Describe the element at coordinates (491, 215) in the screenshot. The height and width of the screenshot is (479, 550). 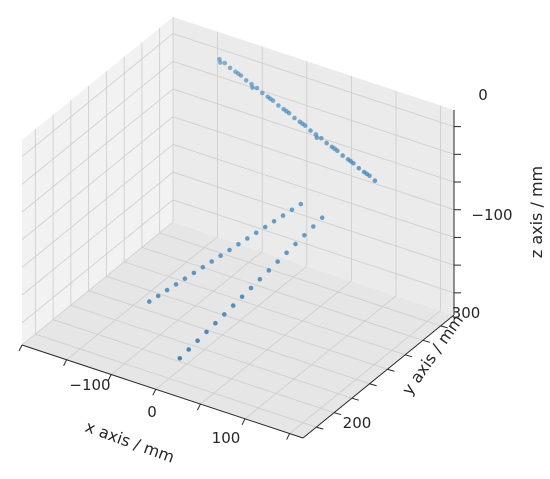
I see `z-tick-label-1: −100` at that location.